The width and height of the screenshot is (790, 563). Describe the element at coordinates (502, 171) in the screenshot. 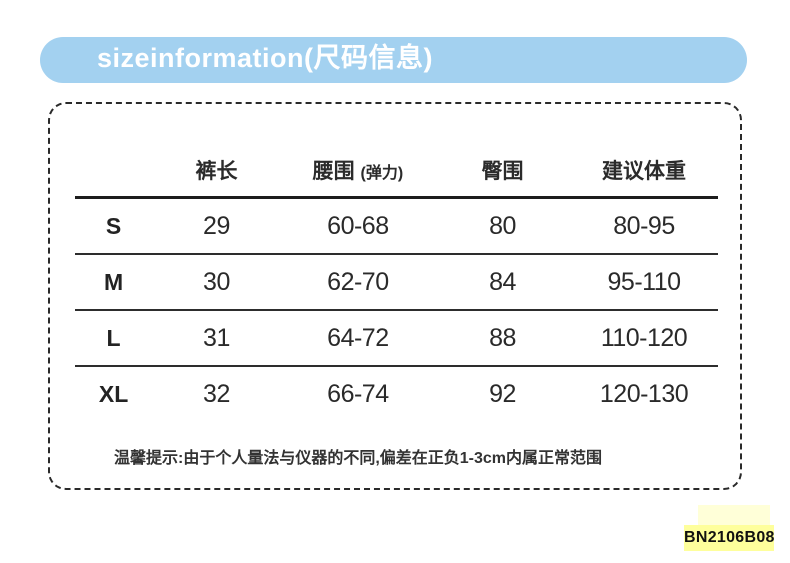

I see `col-header-hip: 臀围` at that location.